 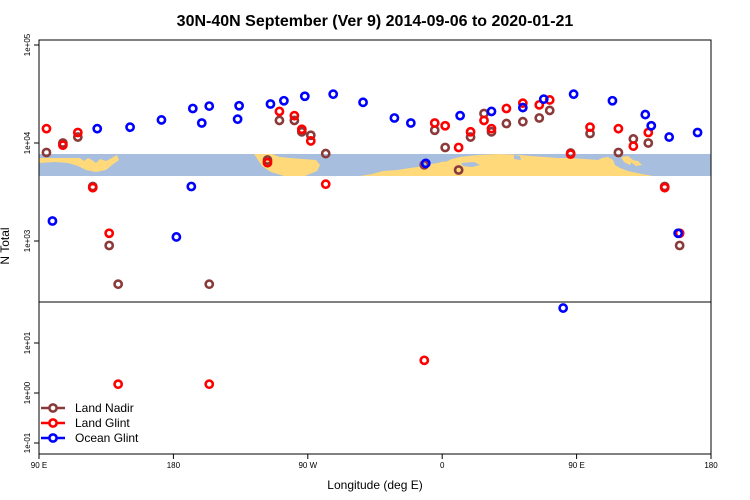 What do you see at coordinates (27, 342) in the screenshot?
I see `y-tick-label: 1e+01` at bounding box center [27, 342].